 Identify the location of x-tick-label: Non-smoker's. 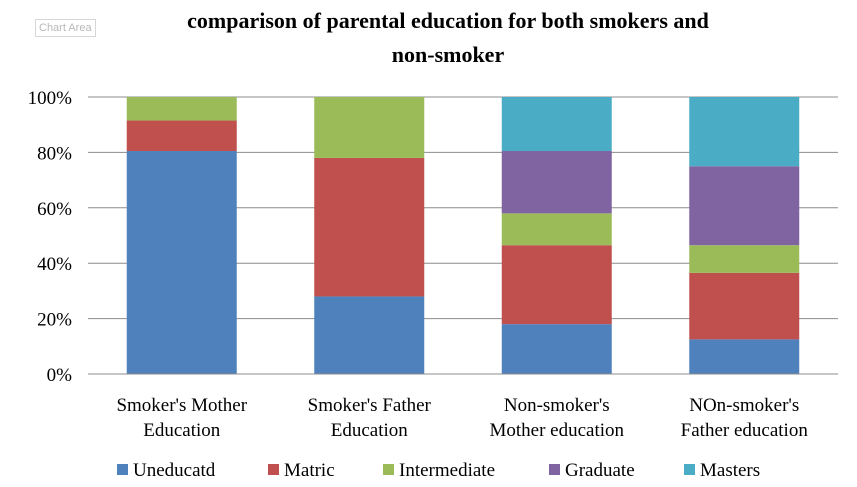
(557, 405).